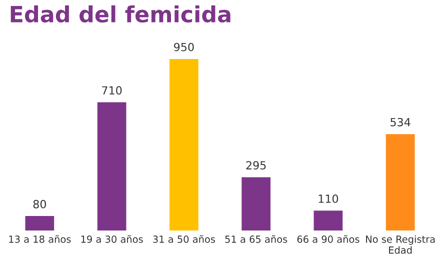 This screenshot has width=440, height=268. What do you see at coordinates (328, 198) in the screenshot?
I see `data-label: 110` at bounding box center [328, 198].